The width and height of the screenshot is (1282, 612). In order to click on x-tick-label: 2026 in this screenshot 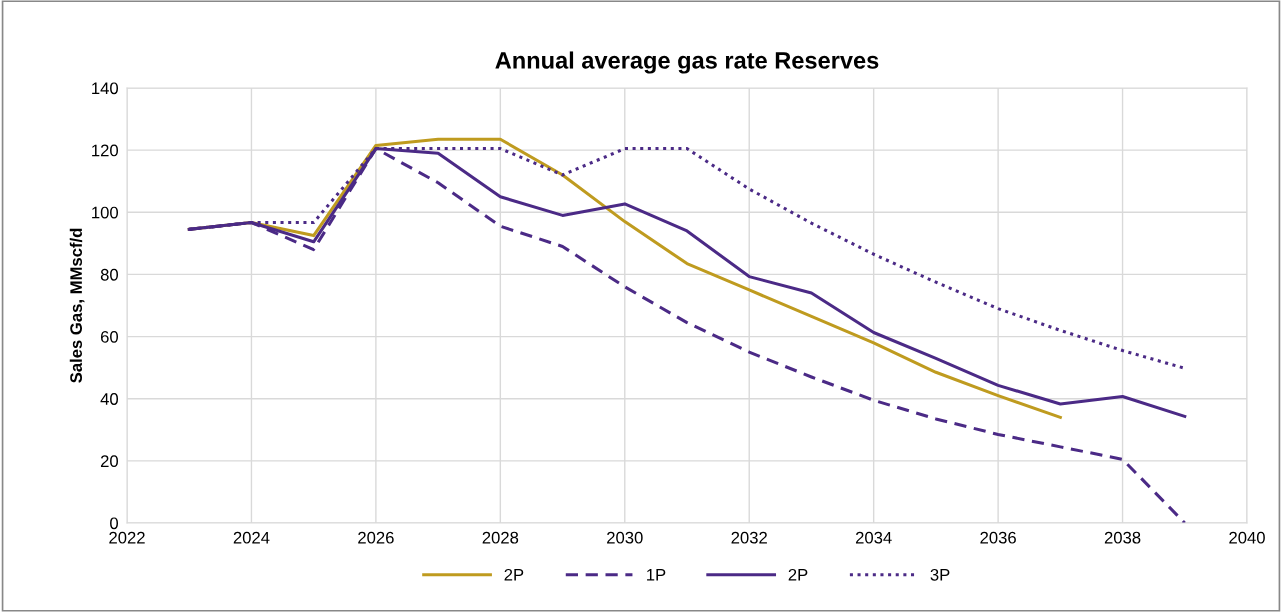, I will do `click(376, 537)`.